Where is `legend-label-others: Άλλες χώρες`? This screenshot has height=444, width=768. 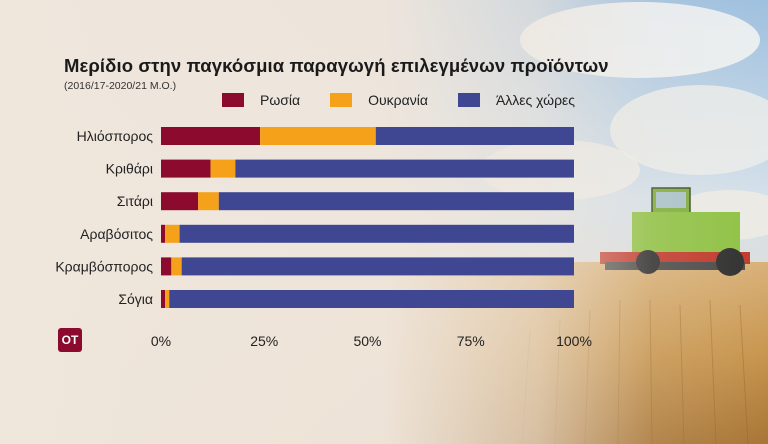 legend-label-others: Άλλες χώρες is located at coordinates (535, 100).